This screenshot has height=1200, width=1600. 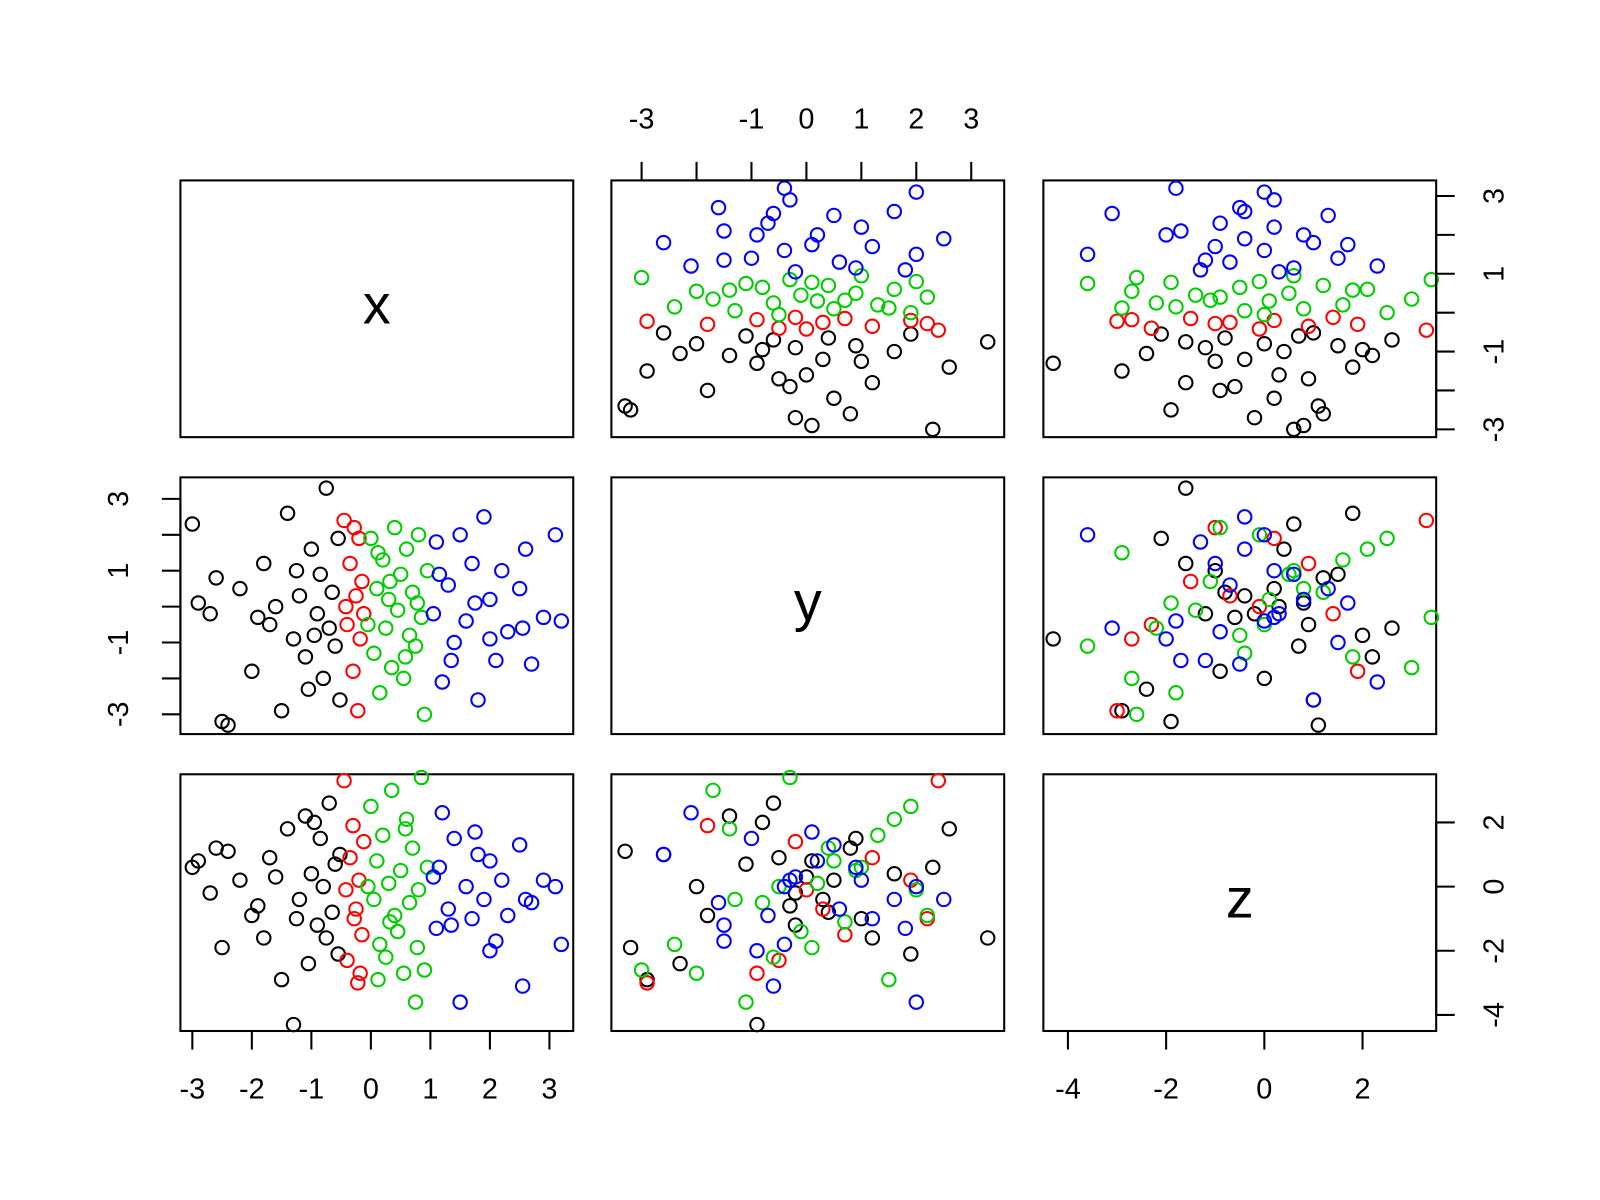 What do you see at coordinates (1495, 951) in the screenshot?
I see `tick-label: -2` at bounding box center [1495, 951].